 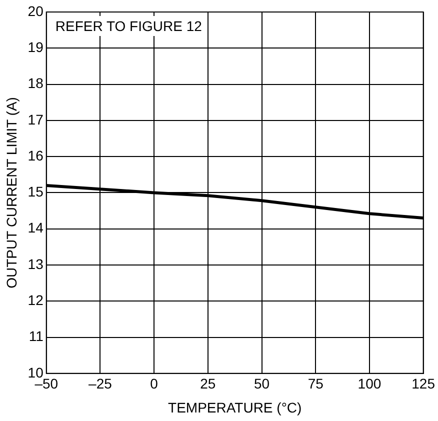 What do you see at coordinates (36, 10) in the screenshot?
I see `y-tick-label: 20` at bounding box center [36, 10].